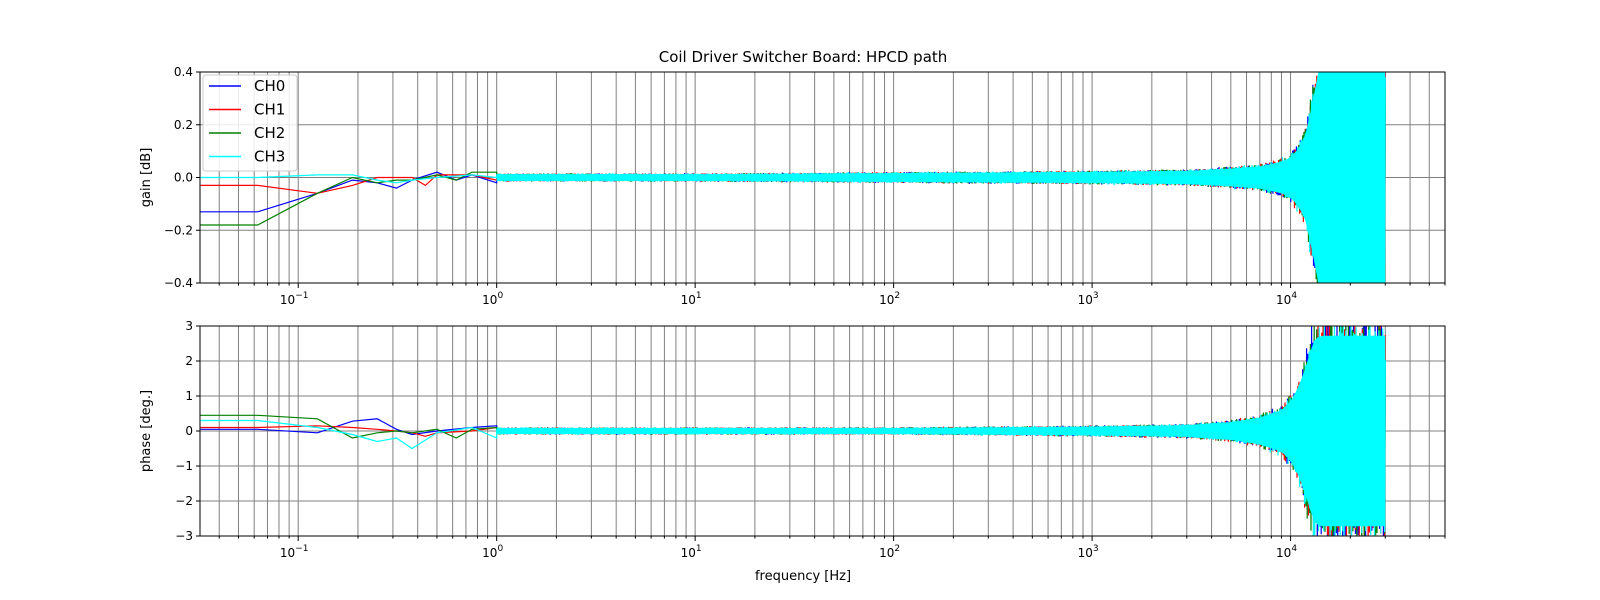 Image resolution: width=1600 pixels, height=600 pixels. Describe the element at coordinates (269, 110) in the screenshot. I see `legend-label-CH1: CH1` at that location.